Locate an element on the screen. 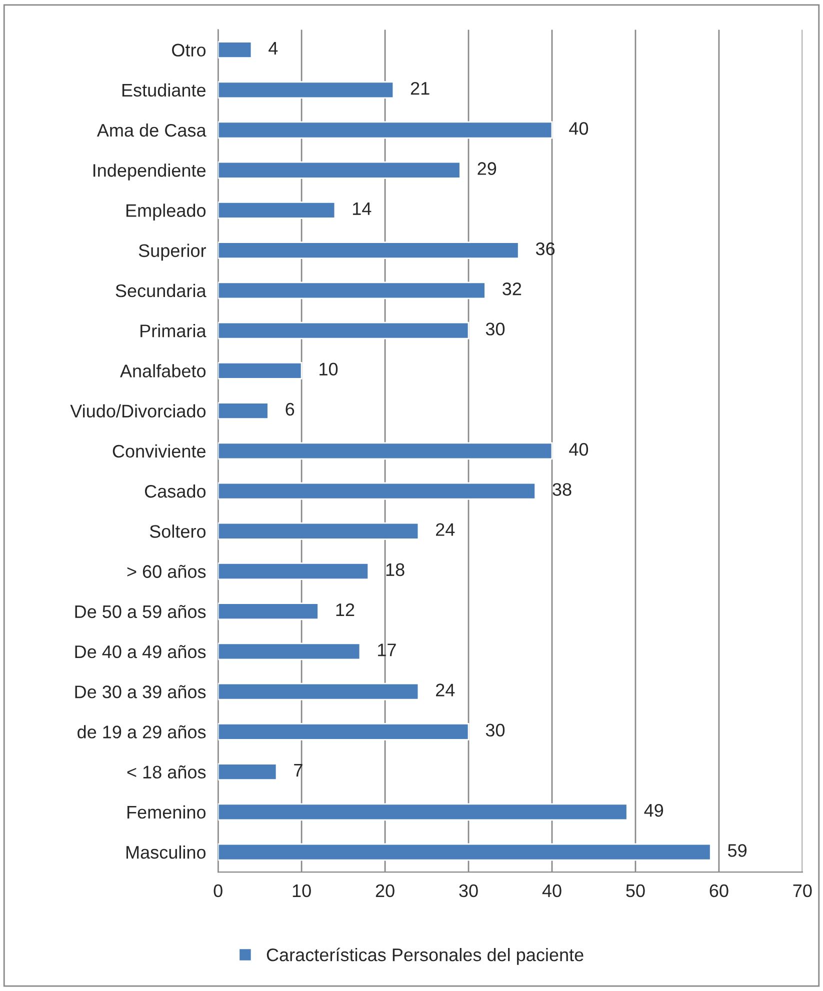 The width and height of the screenshot is (823, 991). data-label: 21 is located at coordinates (420, 88).